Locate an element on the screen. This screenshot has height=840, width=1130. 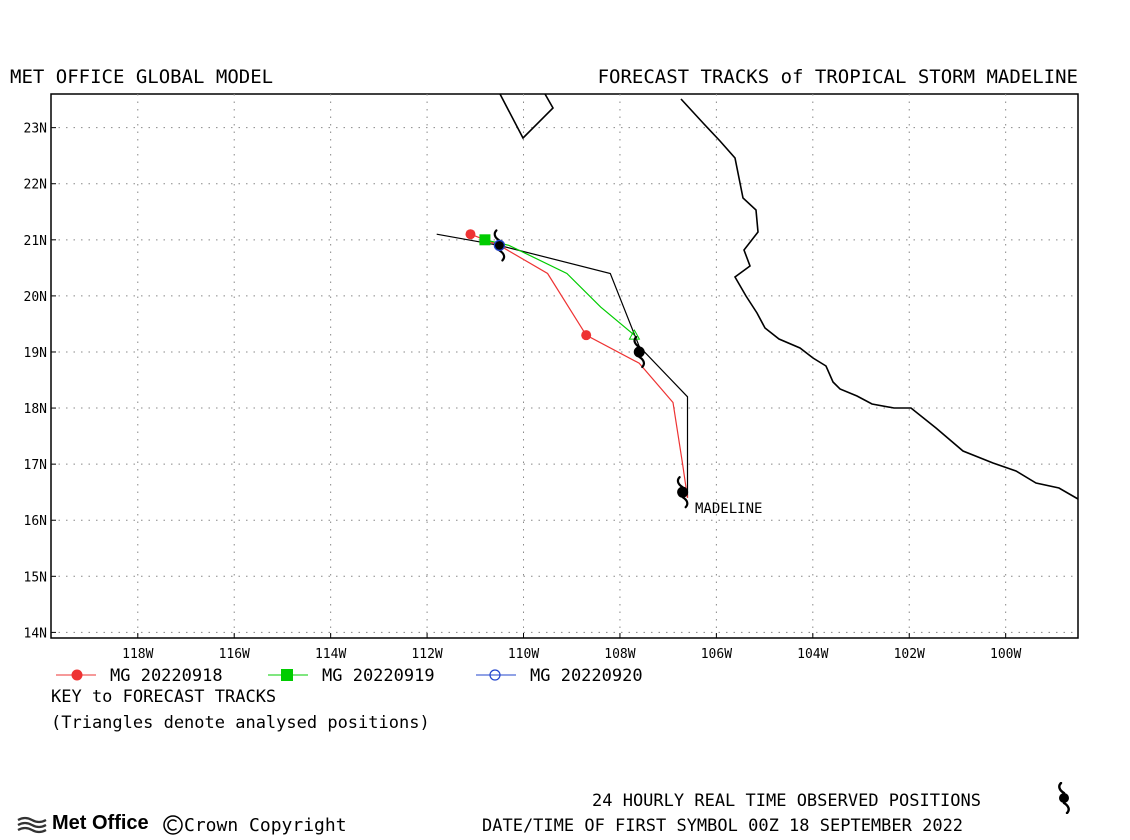
lat-tick-label: 17N is located at coordinates (35, 465).